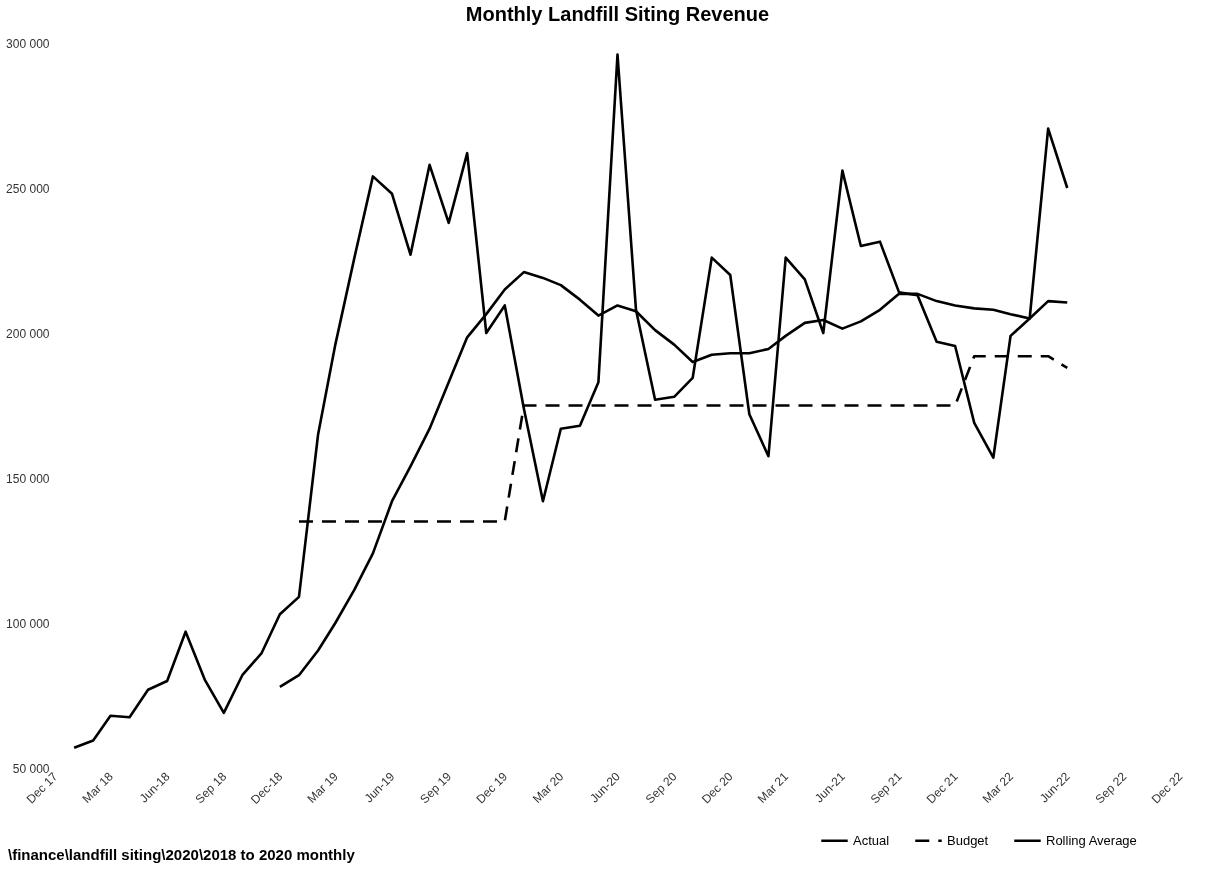 The height and width of the screenshot is (873, 1225). What do you see at coordinates (942, 788) in the screenshot?
I see `x-tick-label: Dec 21` at bounding box center [942, 788].